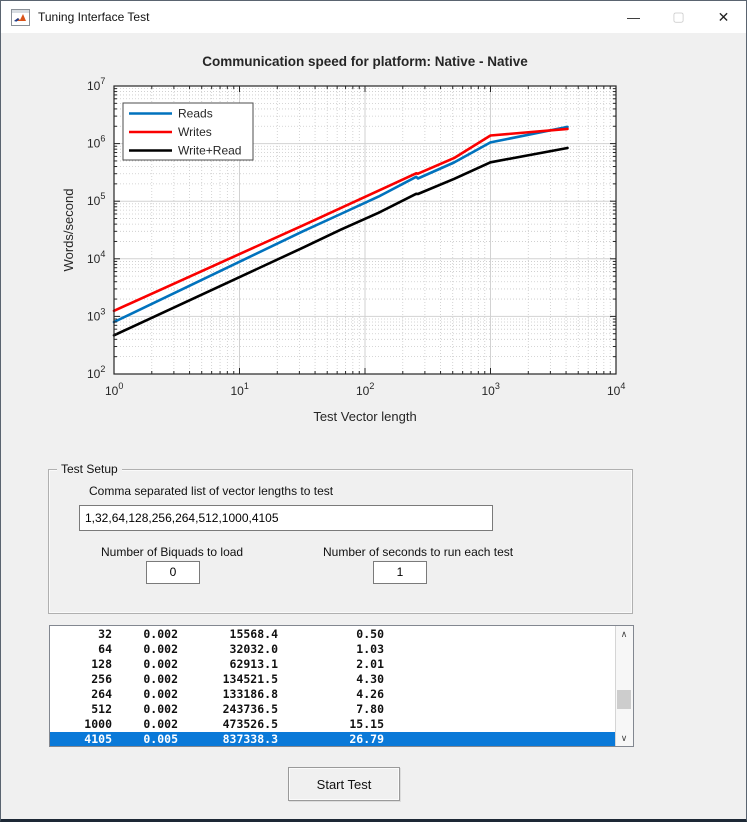 The image size is (747, 822). Describe the element at coordinates (340, 538) in the screenshot. I see `test-setup-group: Test Setup` at that location.